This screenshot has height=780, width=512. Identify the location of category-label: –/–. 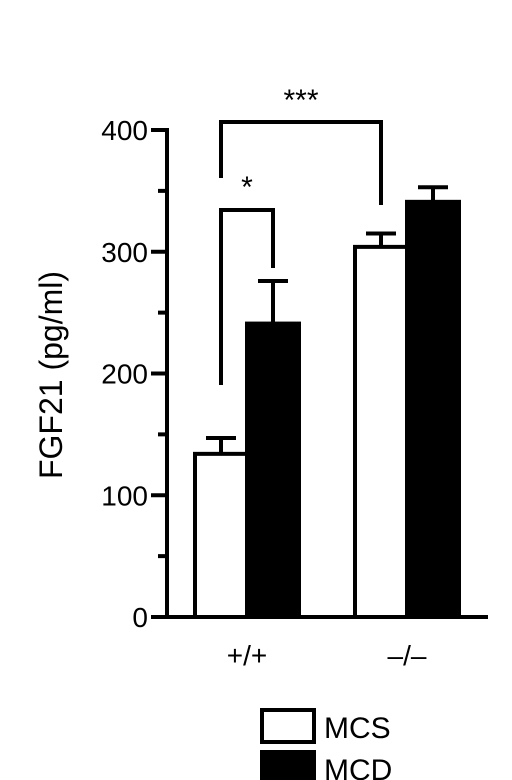
(407, 655).